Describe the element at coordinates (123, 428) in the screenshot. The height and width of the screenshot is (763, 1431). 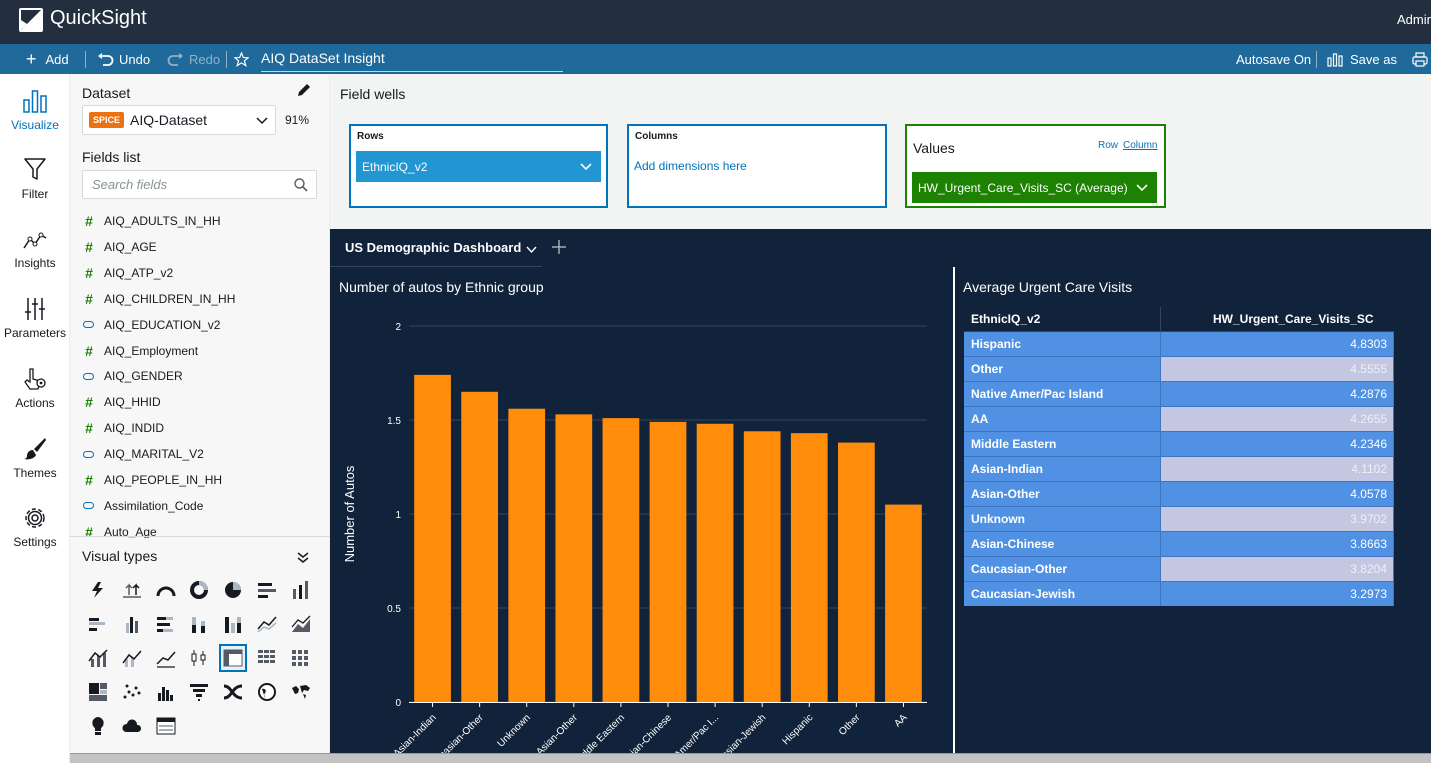
I see `field-item: # AIQ_INDID` at that location.